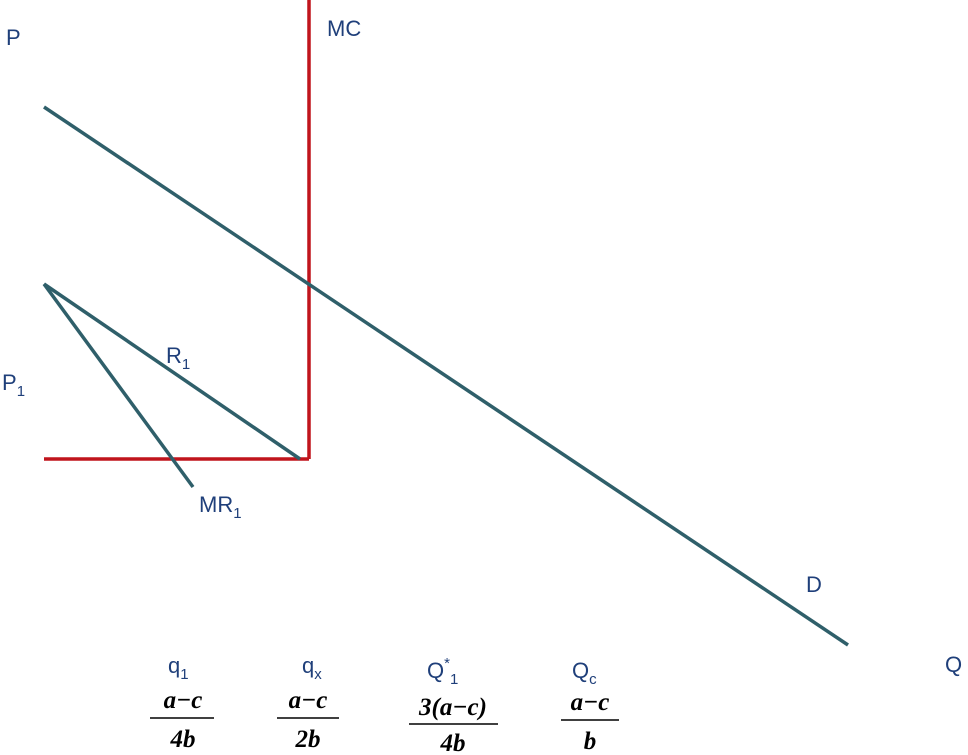  Describe the element at coordinates (186, 364) in the screenshot. I see `residual-demand-sub: 1` at that location.